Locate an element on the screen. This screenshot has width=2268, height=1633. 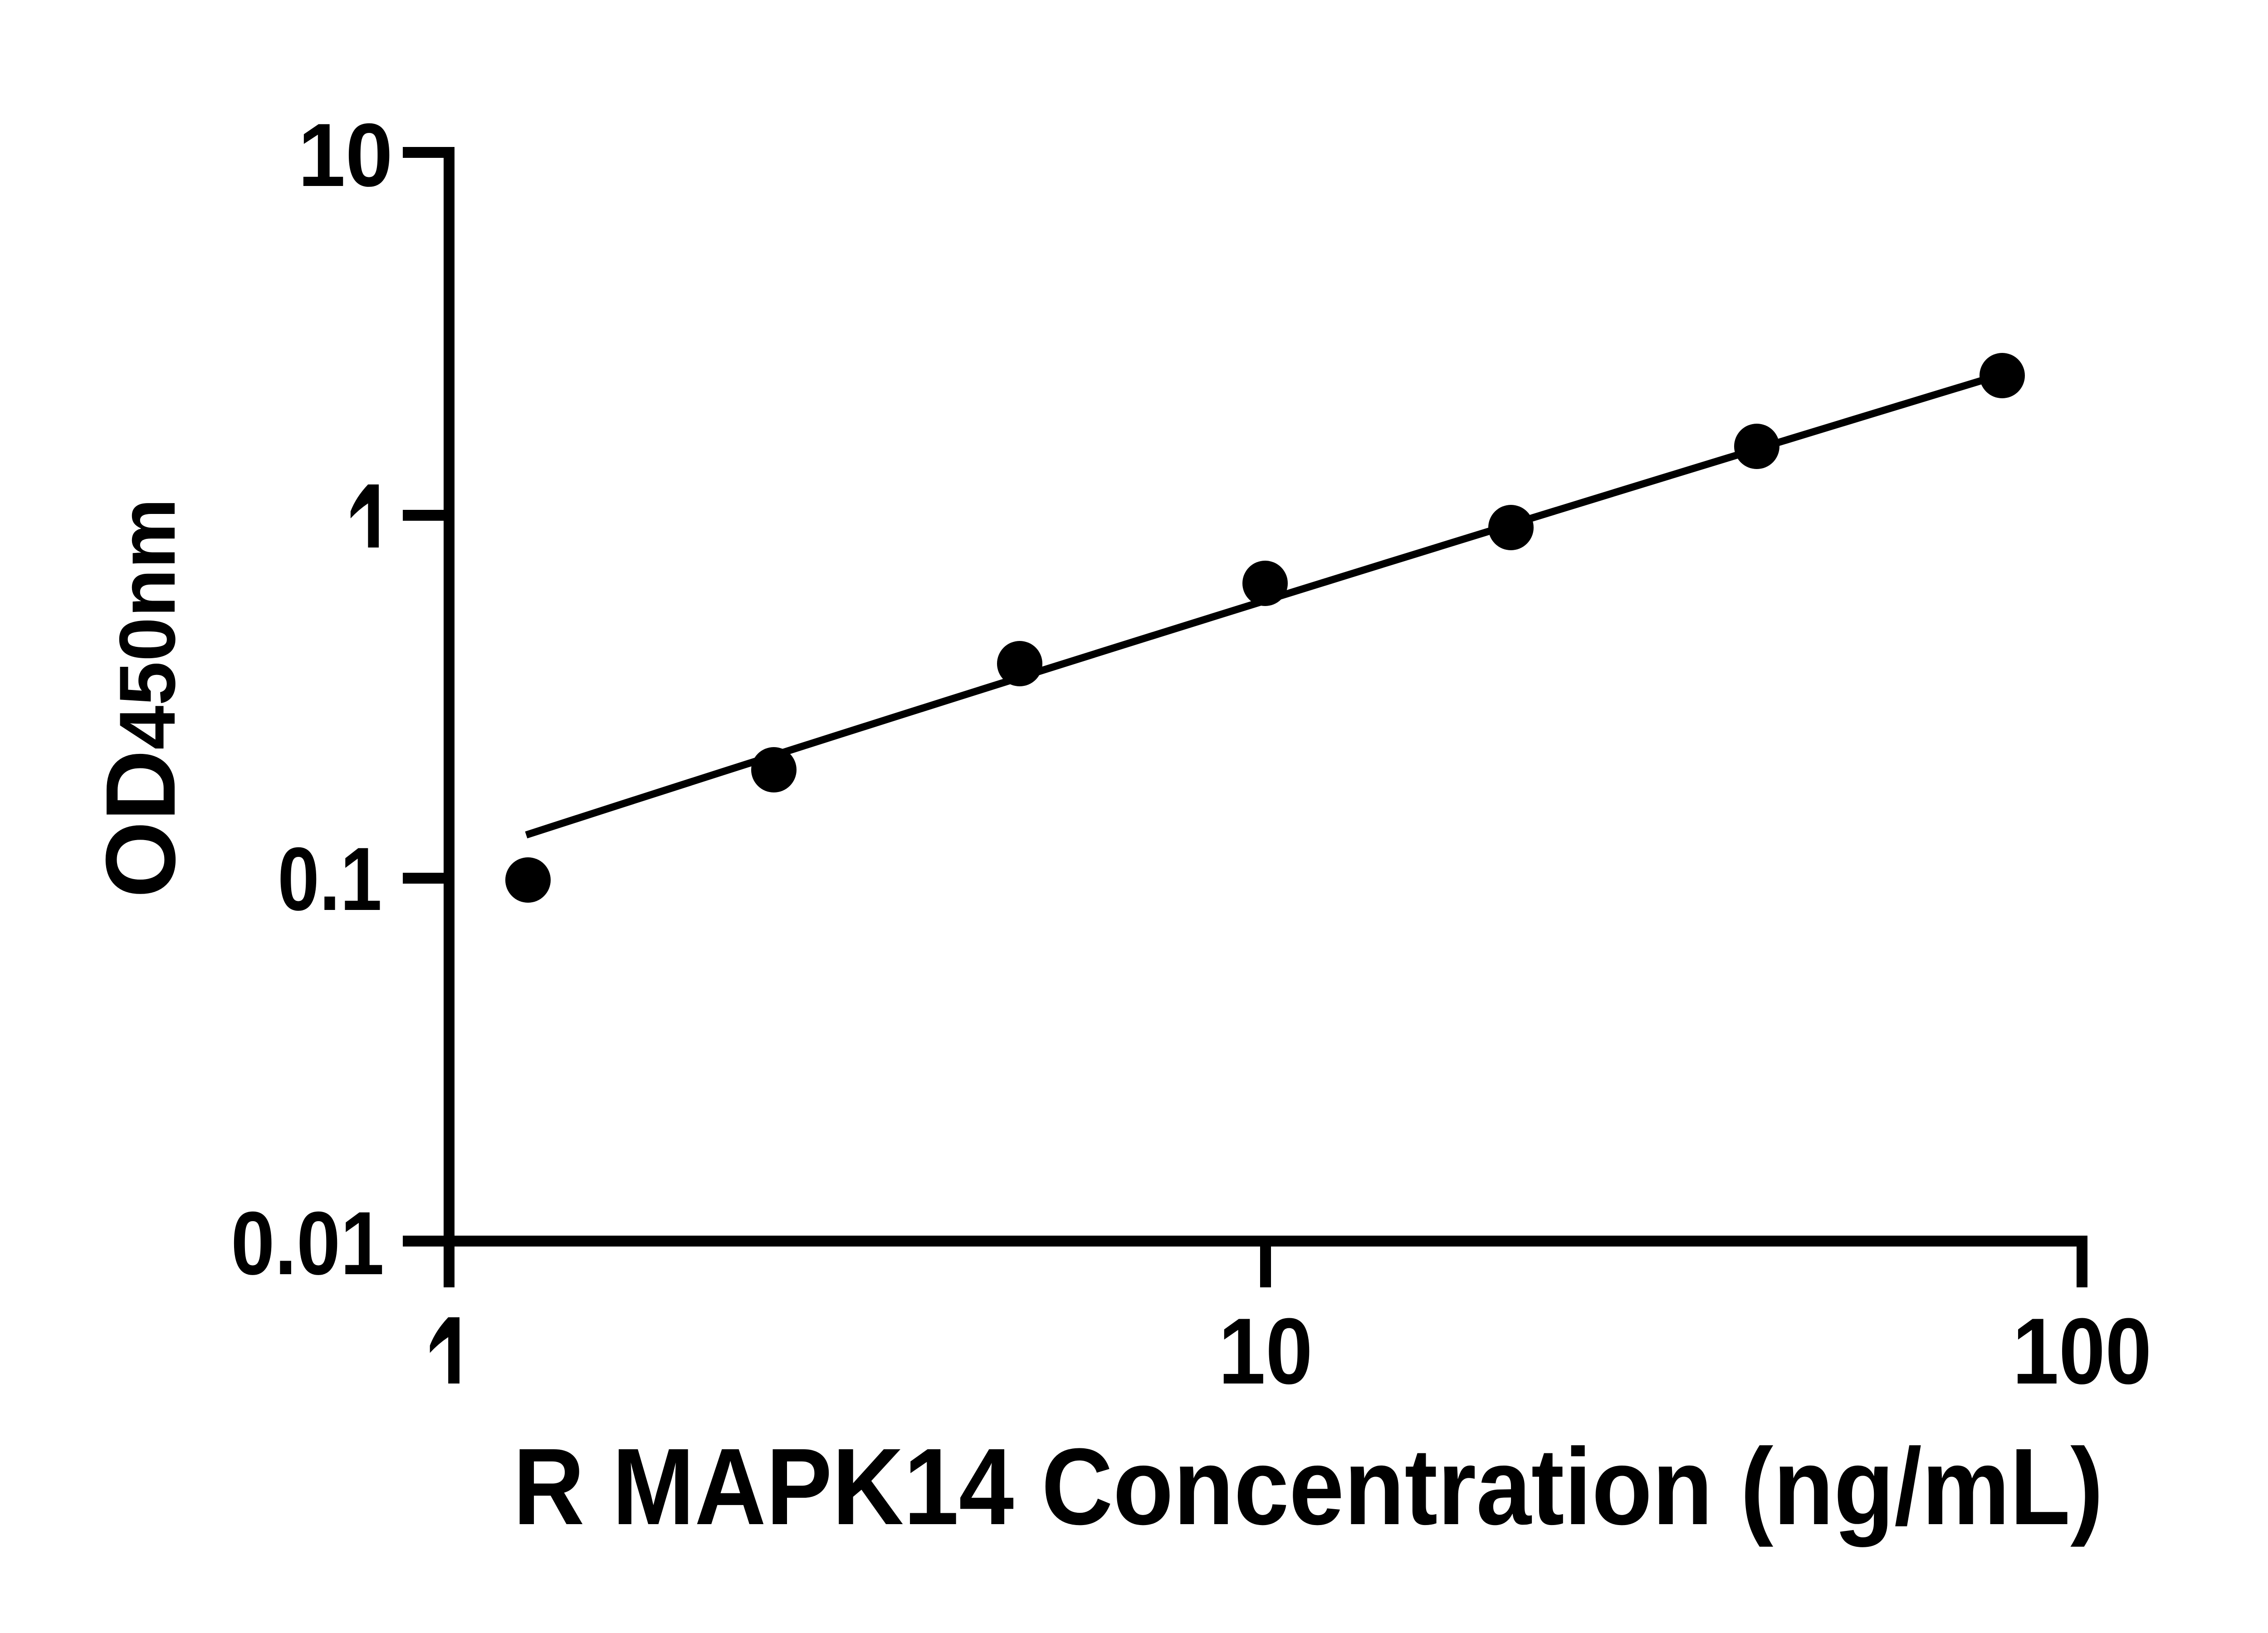
svg-text: 0.01 is located at coordinates (308, 1243).